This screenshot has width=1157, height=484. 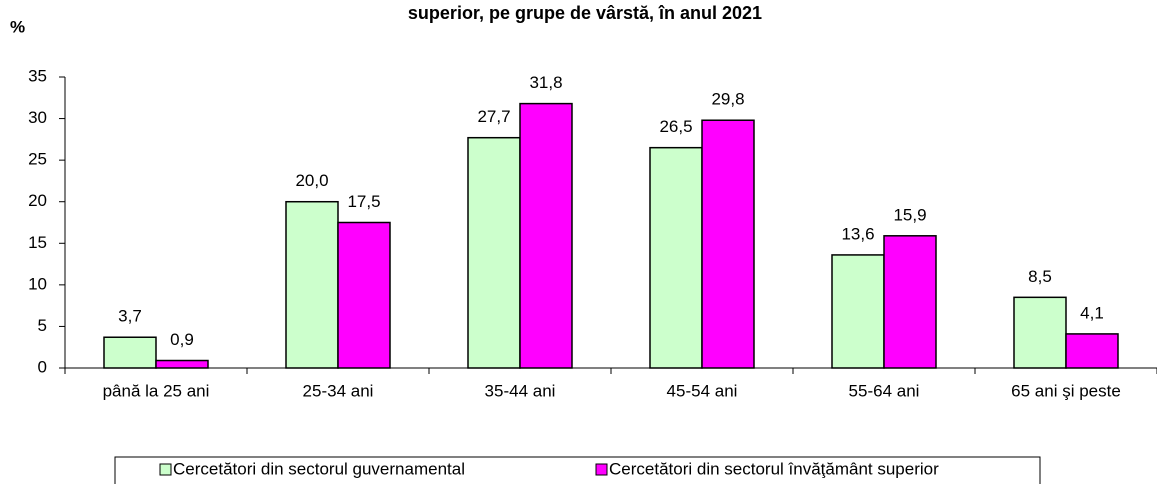 I want to click on legend-label: Cercetători din sectorul guvernamental, so click(x=319, y=468).